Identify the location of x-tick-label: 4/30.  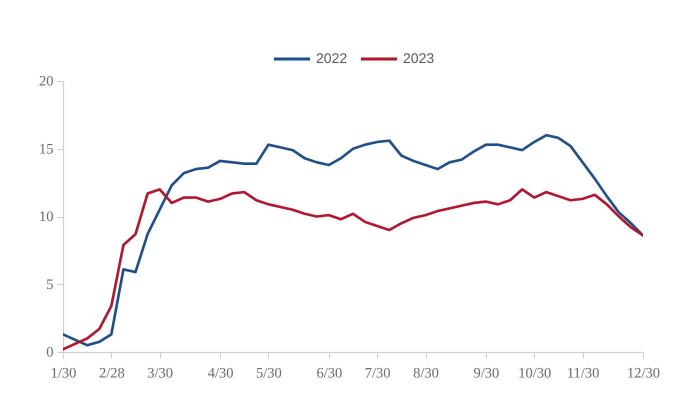
(221, 374).